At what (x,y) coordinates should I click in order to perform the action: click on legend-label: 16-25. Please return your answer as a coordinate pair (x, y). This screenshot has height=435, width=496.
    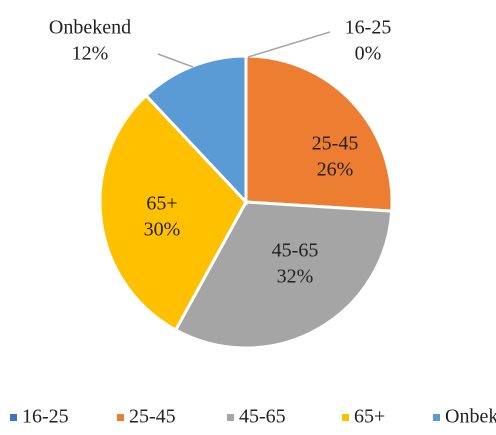
    Looking at the image, I should click on (45, 417).